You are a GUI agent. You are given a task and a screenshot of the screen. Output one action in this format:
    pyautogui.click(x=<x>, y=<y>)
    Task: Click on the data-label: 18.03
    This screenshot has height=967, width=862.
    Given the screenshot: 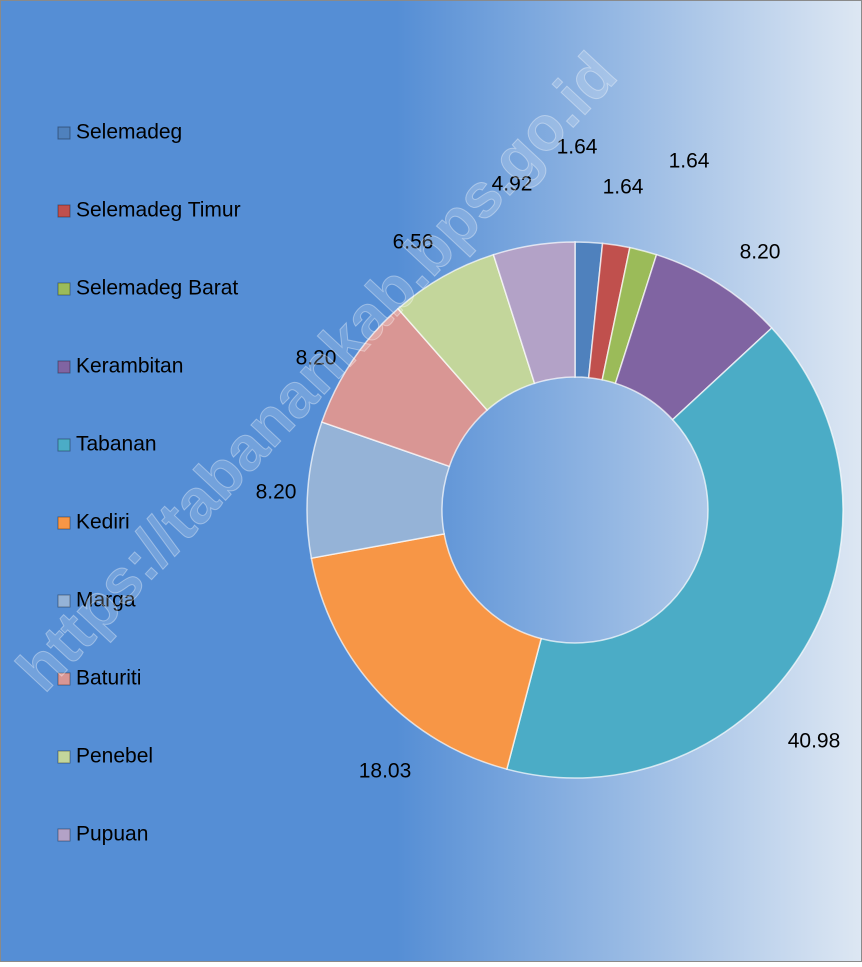 What is the action you would take?
    pyautogui.click(x=385, y=771)
    